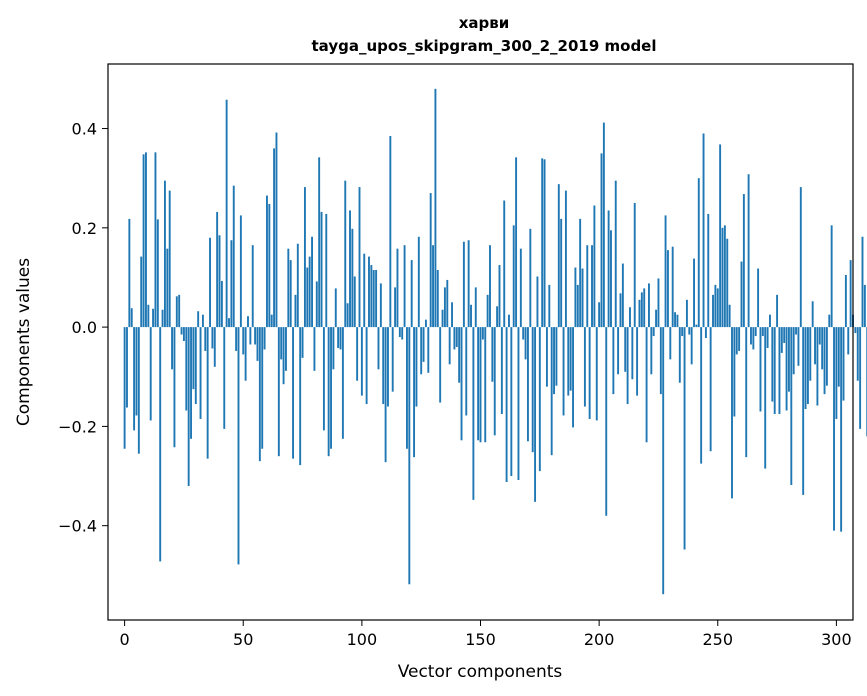 The width and height of the screenshot is (867, 696). What do you see at coordinates (24, 342) in the screenshot?
I see `y-axis-label: Components values` at bounding box center [24, 342].